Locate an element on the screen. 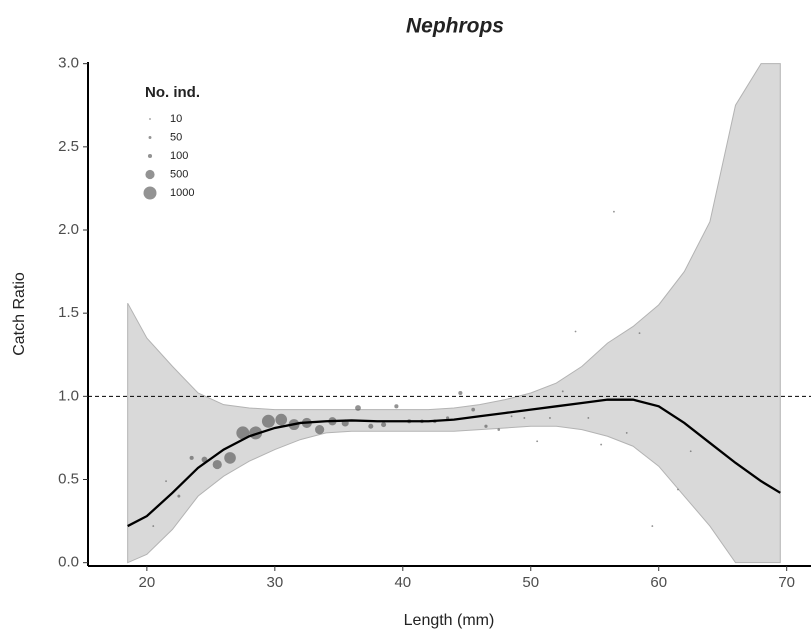 The image size is (811, 633). chart-title: Nephrops is located at coordinates (455, 26).